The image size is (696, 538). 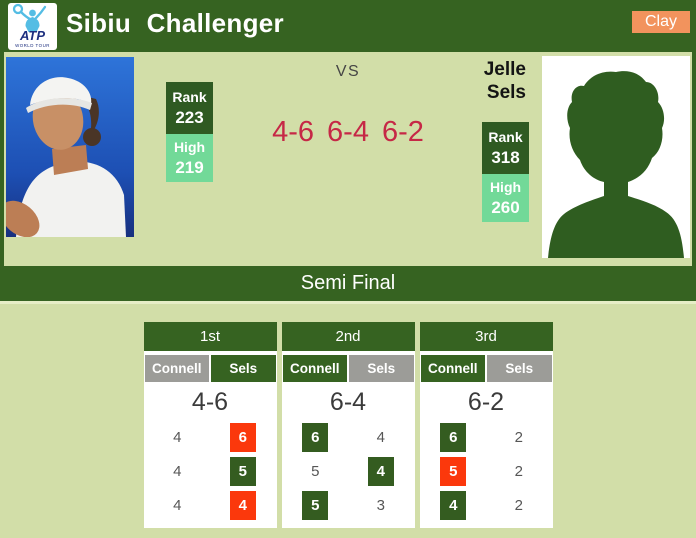 I want to click on player-right-stats: Rank 318 High 260, so click(x=505, y=172).